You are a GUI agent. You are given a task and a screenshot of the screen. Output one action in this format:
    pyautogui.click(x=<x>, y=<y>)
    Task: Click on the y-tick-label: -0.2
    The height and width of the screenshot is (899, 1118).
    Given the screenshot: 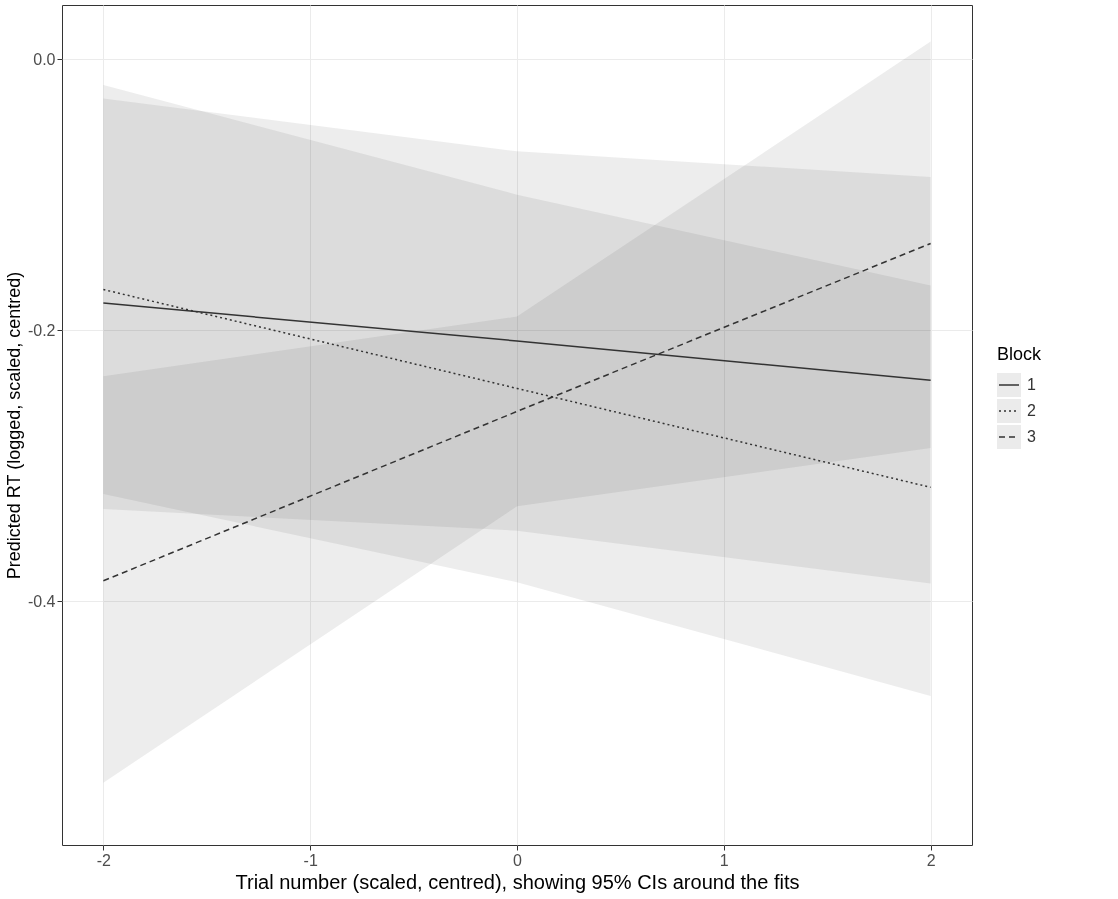 What is the action you would take?
    pyautogui.click(x=41, y=330)
    